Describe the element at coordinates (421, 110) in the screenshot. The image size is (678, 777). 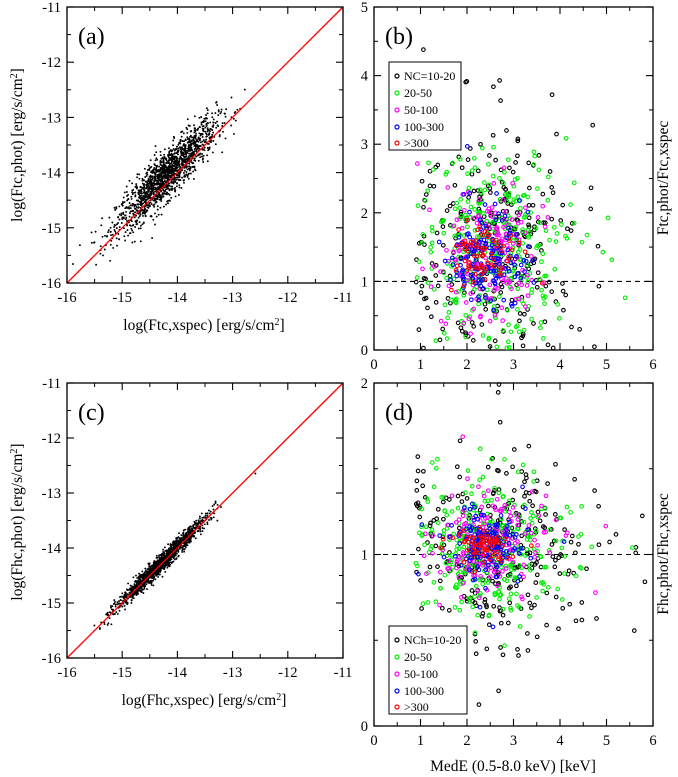
I see `legend-label: 50-100` at that location.